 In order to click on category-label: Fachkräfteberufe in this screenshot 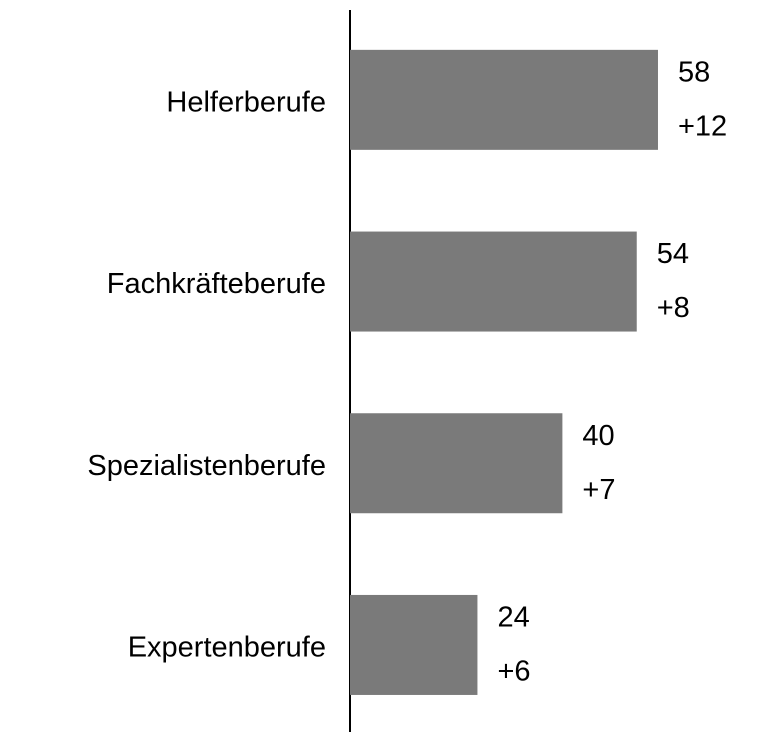, I will do `click(216, 284)`.